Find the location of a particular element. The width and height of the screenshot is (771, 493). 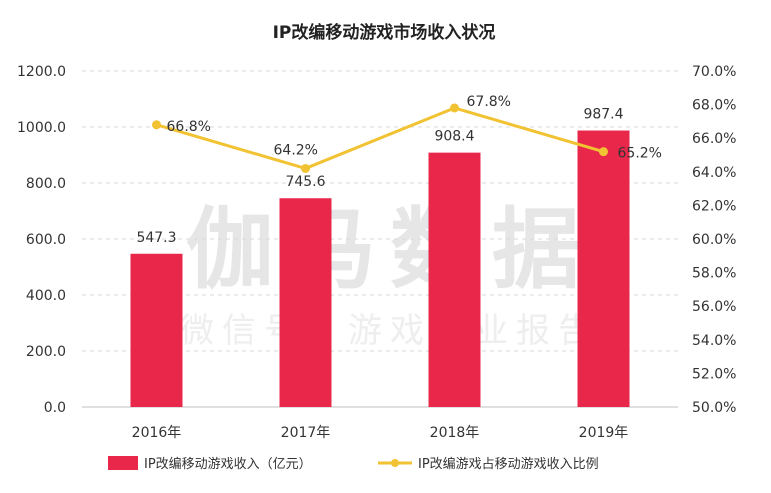

legend-line-label: IP改编游戏占移动游戏收入比例 is located at coordinates (508, 464).